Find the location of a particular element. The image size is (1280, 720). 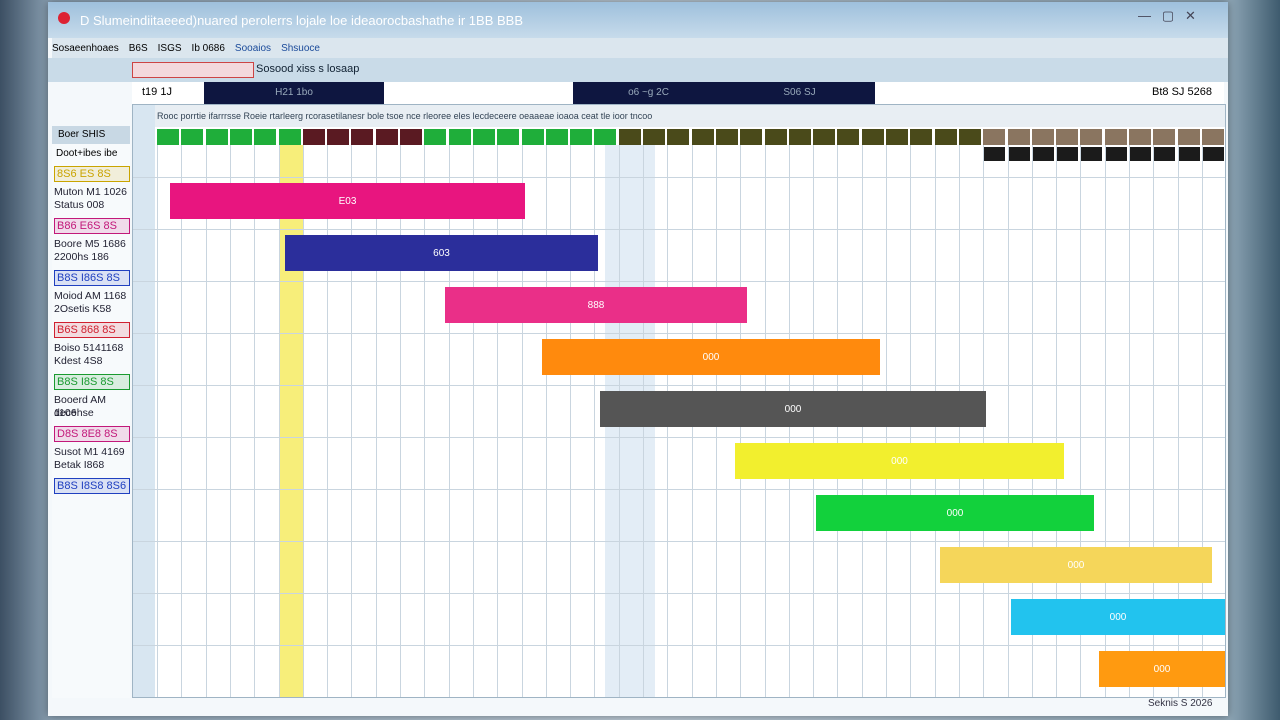

status-tag: D8S 8E8 8S is located at coordinates (92, 434).